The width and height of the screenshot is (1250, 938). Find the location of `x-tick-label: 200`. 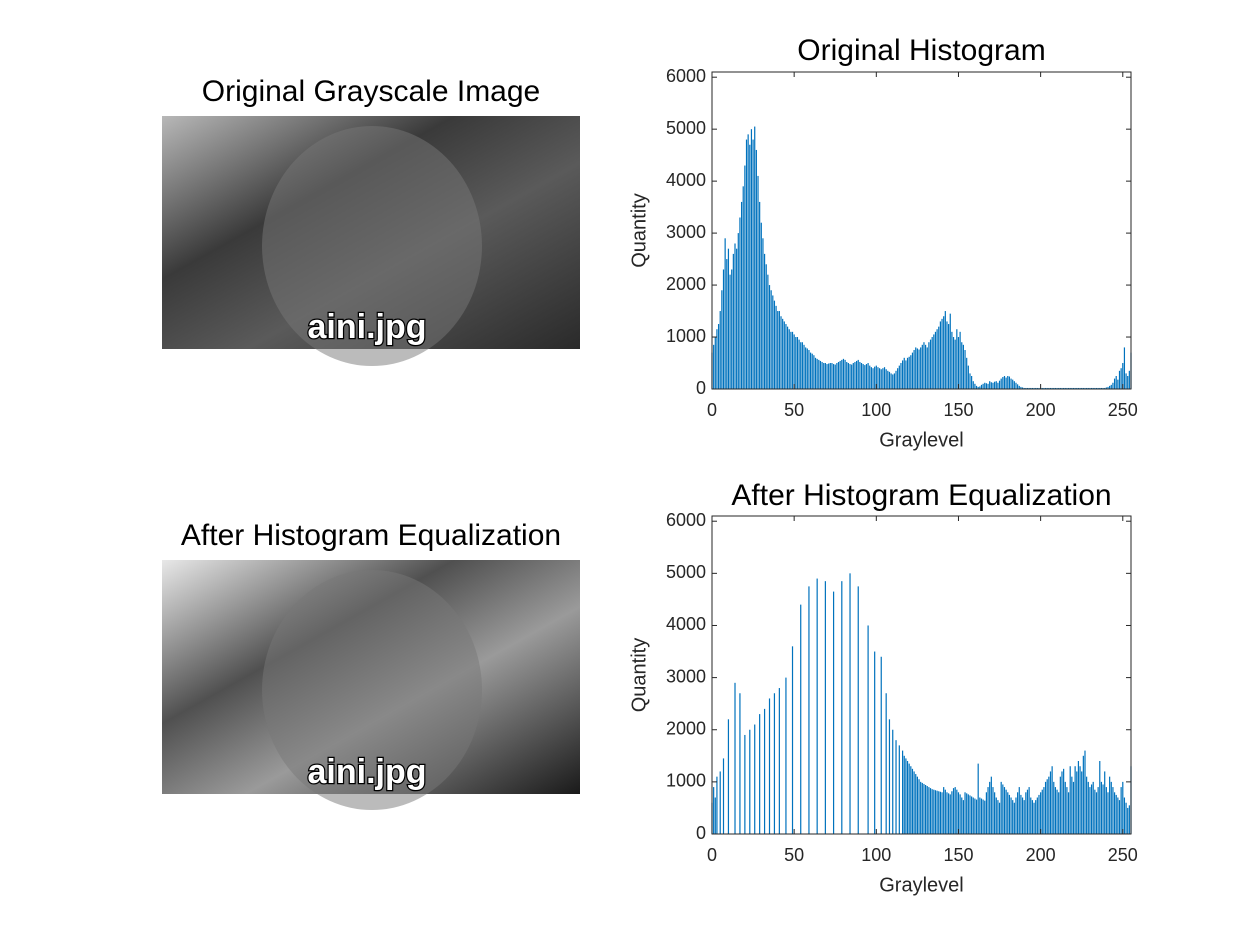

x-tick-label: 200 is located at coordinates (1041, 855).